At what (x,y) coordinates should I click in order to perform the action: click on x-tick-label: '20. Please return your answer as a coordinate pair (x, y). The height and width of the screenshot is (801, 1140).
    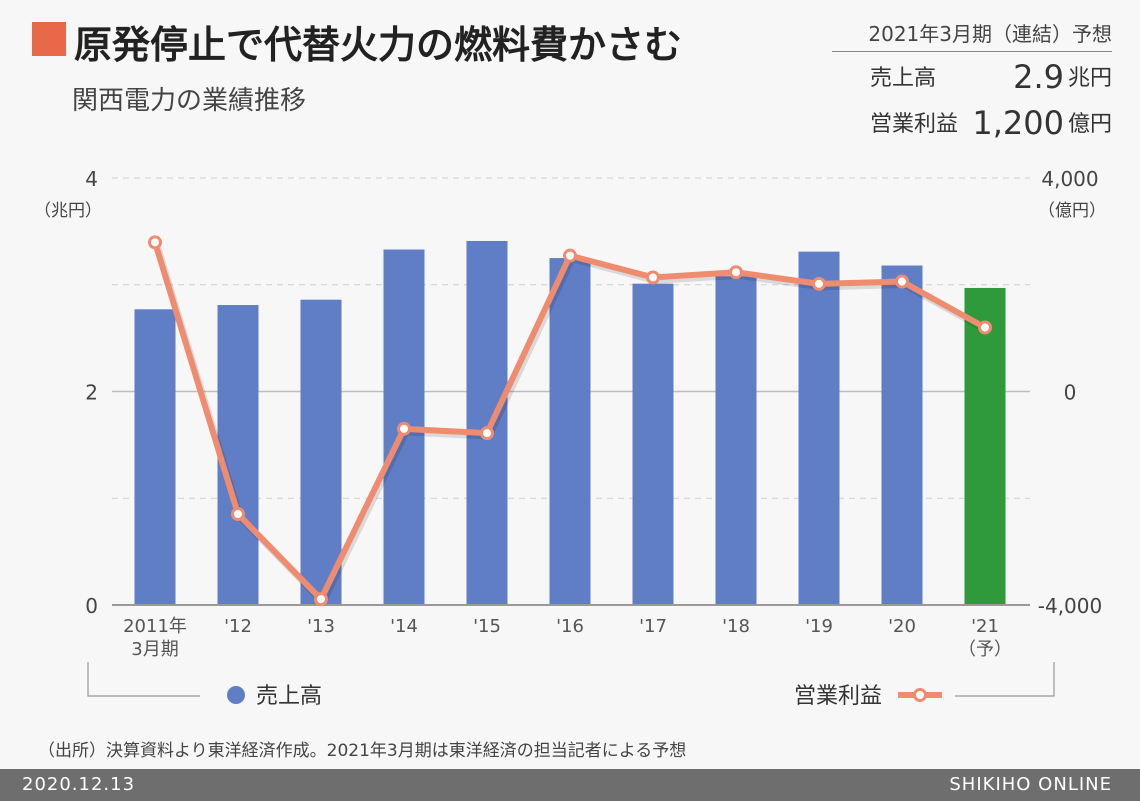
    Looking at the image, I should click on (902, 626).